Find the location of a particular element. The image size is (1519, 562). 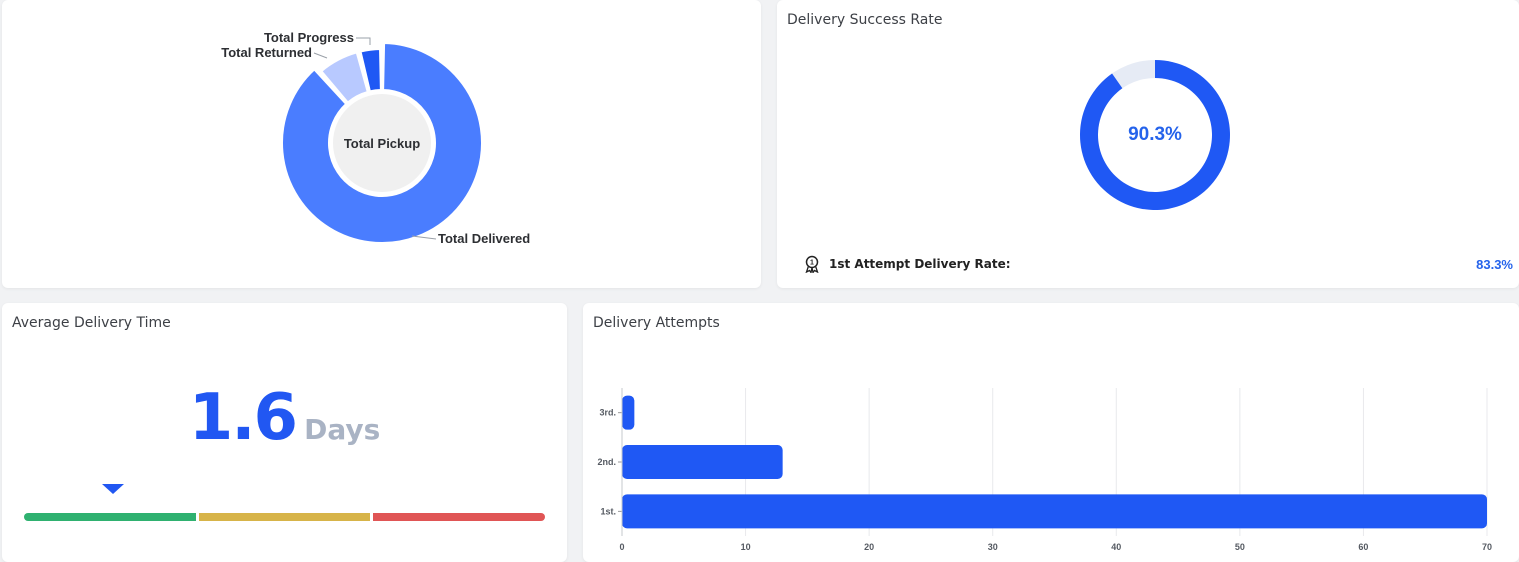

x-tick-label: 10 is located at coordinates (746, 547).